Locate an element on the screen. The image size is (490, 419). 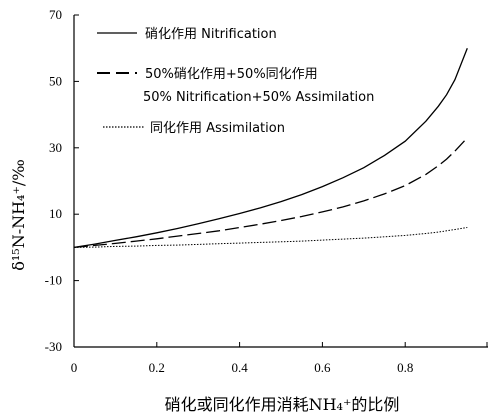
x-tick-label: 0.4 is located at coordinates (239, 367).